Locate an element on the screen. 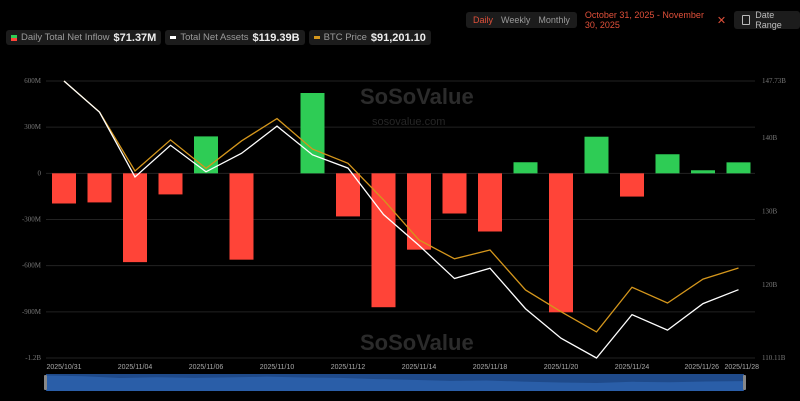 This screenshot has height=401, width=800. x-axis-tick: 2025/10/31 is located at coordinates (63, 367).